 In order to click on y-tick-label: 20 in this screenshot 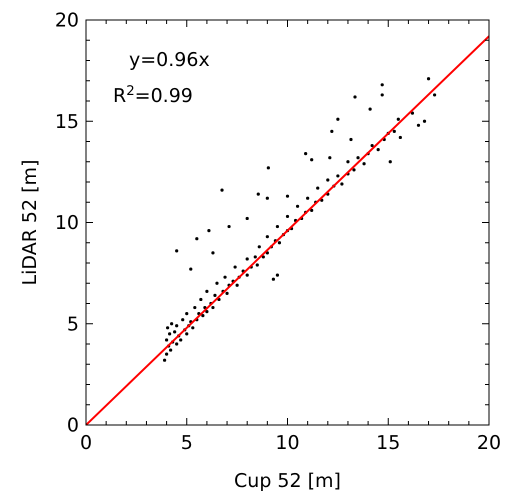, I will do `click(66, 21)`.